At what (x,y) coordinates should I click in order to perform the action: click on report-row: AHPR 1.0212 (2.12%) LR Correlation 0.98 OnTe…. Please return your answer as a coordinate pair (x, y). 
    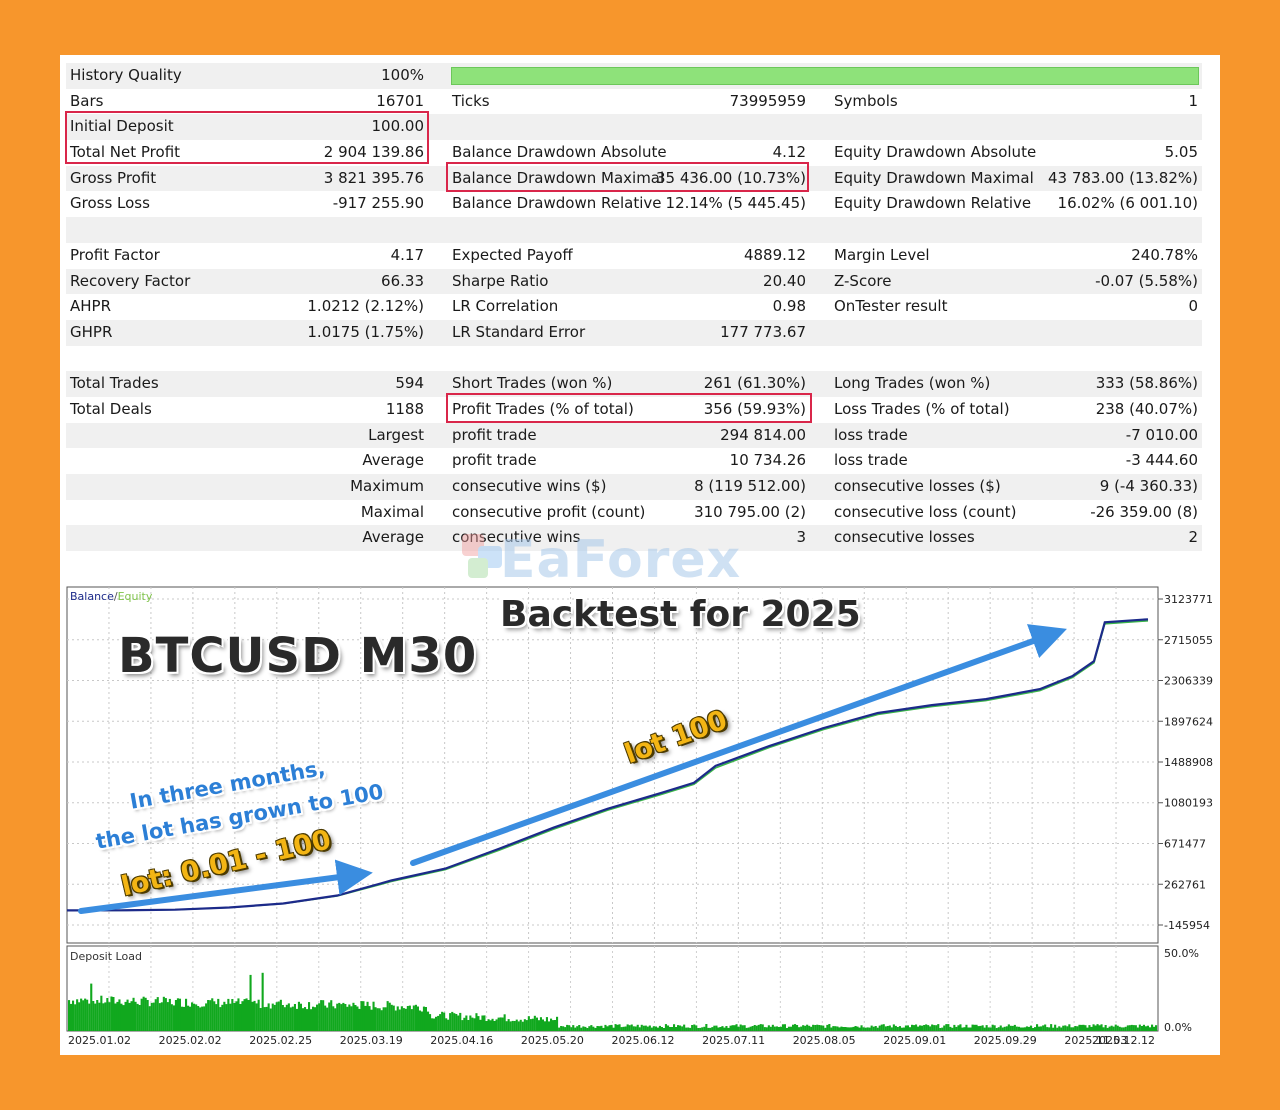
    Looking at the image, I should click on (634, 307).